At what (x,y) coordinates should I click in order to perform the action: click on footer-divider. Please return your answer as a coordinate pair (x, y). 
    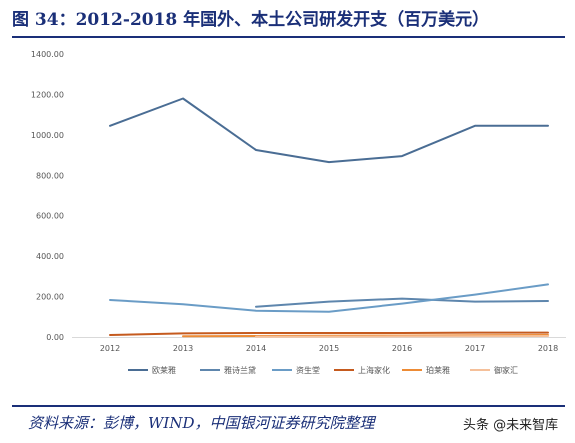
    Looking at the image, I should click on (288, 406).